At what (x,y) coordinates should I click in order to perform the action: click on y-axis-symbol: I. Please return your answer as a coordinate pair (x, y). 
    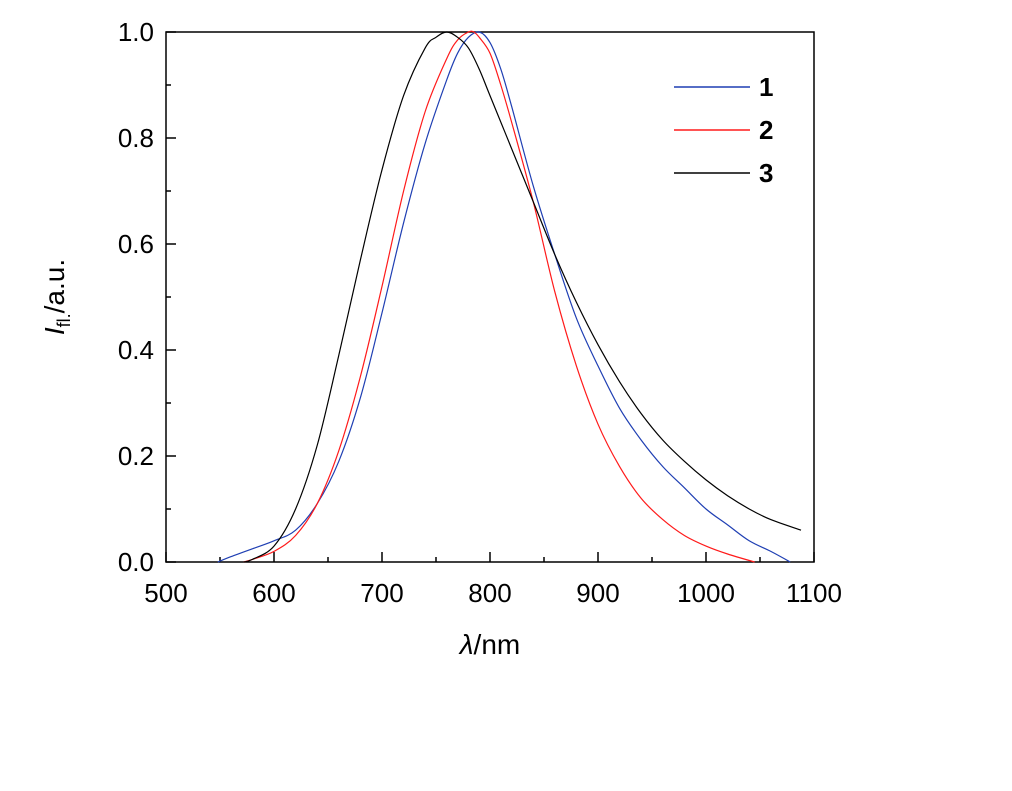
    Looking at the image, I should click on (54, 331).